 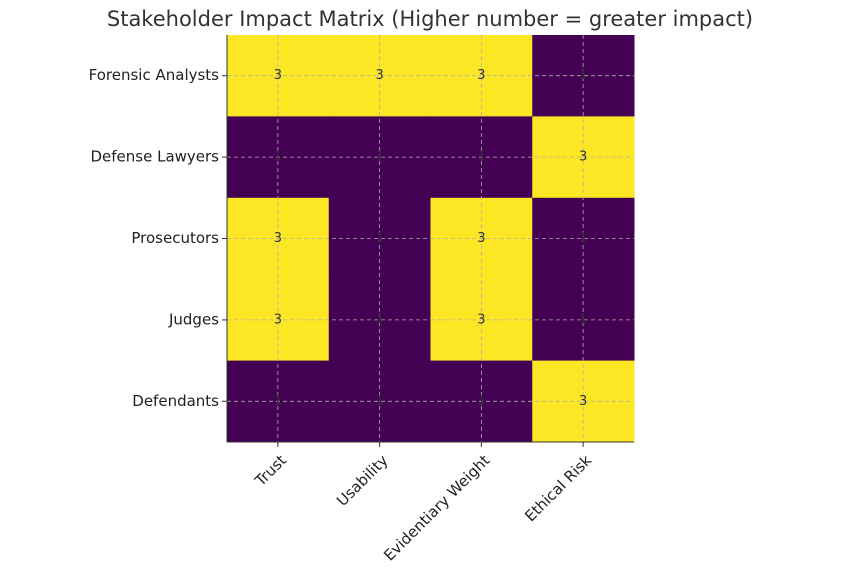 What do you see at coordinates (154, 157) in the screenshot?
I see `y-tick-label: Defense Lawyers` at bounding box center [154, 157].